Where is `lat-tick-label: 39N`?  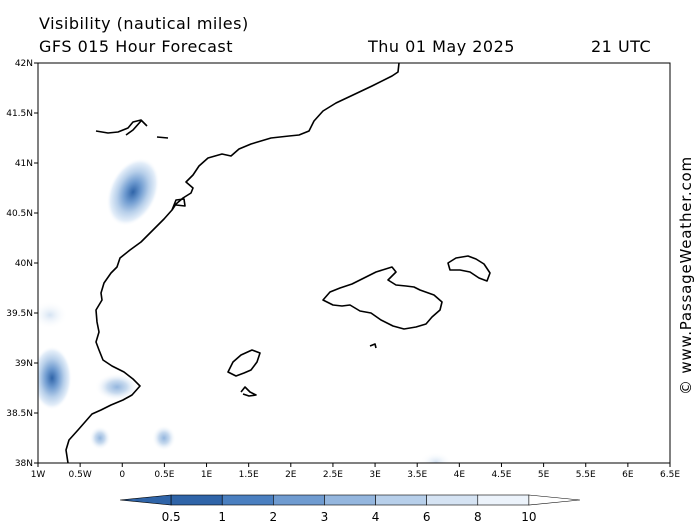 lat-tick-label: 39N is located at coordinates (24, 364).